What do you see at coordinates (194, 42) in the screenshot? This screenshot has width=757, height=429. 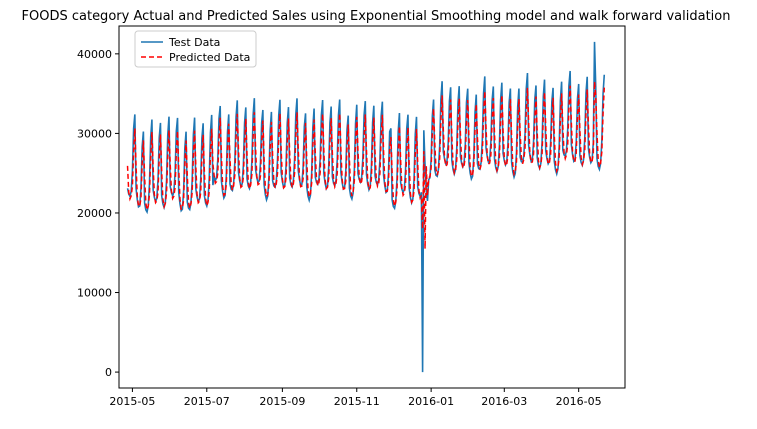 I see `legend-label: Test Data` at bounding box center [194, 42].